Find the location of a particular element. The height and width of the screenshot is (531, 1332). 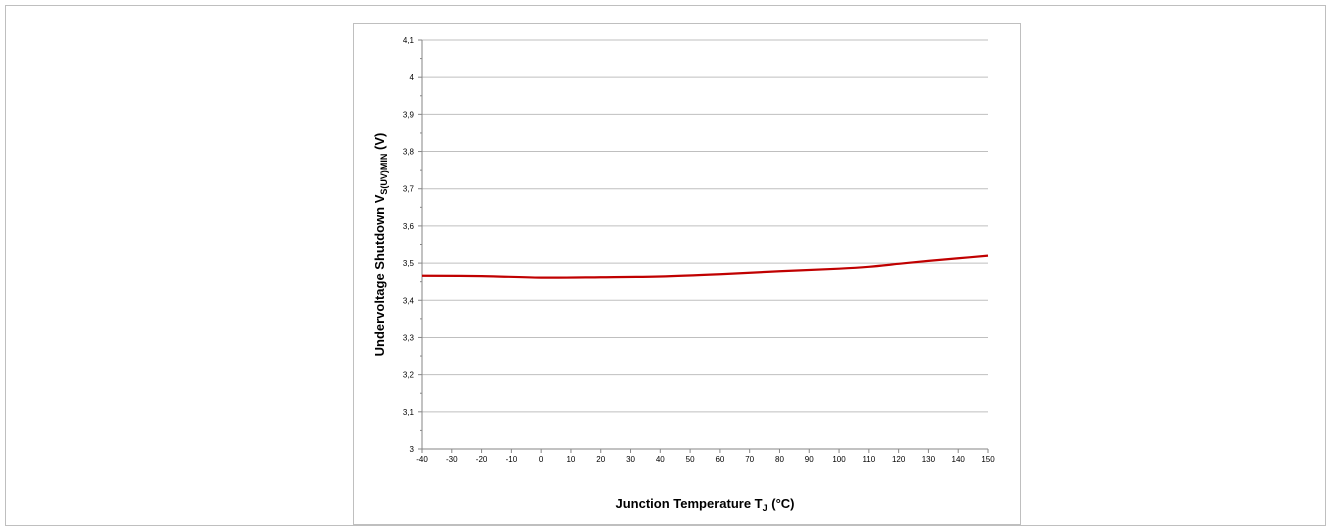

y-tick-label: 3,7 is located at coordinates (409, 189).